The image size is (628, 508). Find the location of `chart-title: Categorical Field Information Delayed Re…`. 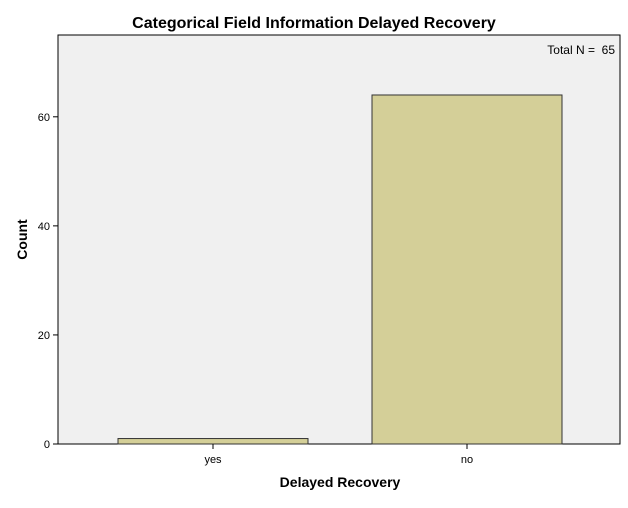

chart-title: Categorical Field Information Delayed Re… is located at coordinates (314, 23).